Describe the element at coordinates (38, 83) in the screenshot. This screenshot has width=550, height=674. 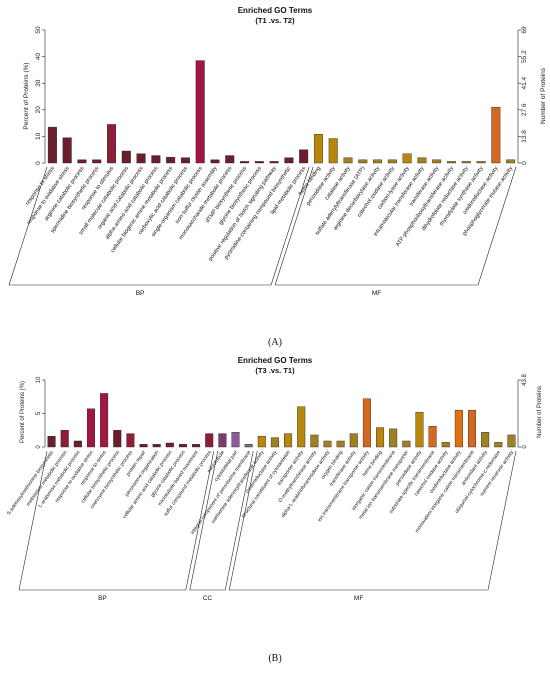
I see `y-tick-label: 30` at that location.